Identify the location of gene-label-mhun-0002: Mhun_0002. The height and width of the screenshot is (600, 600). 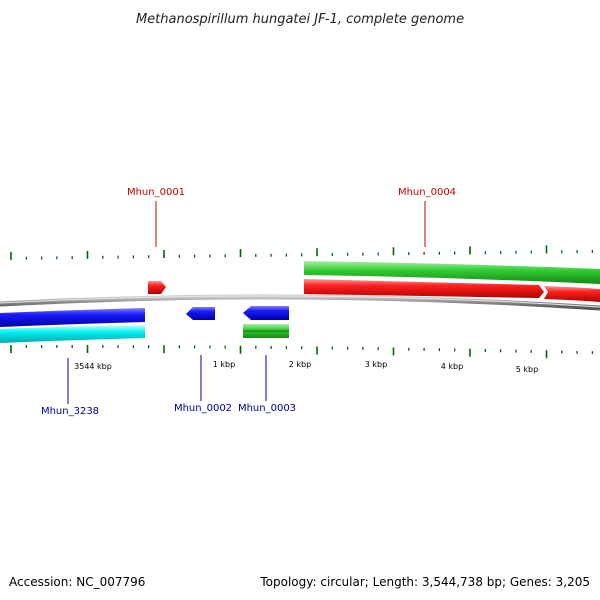
(203, 408).